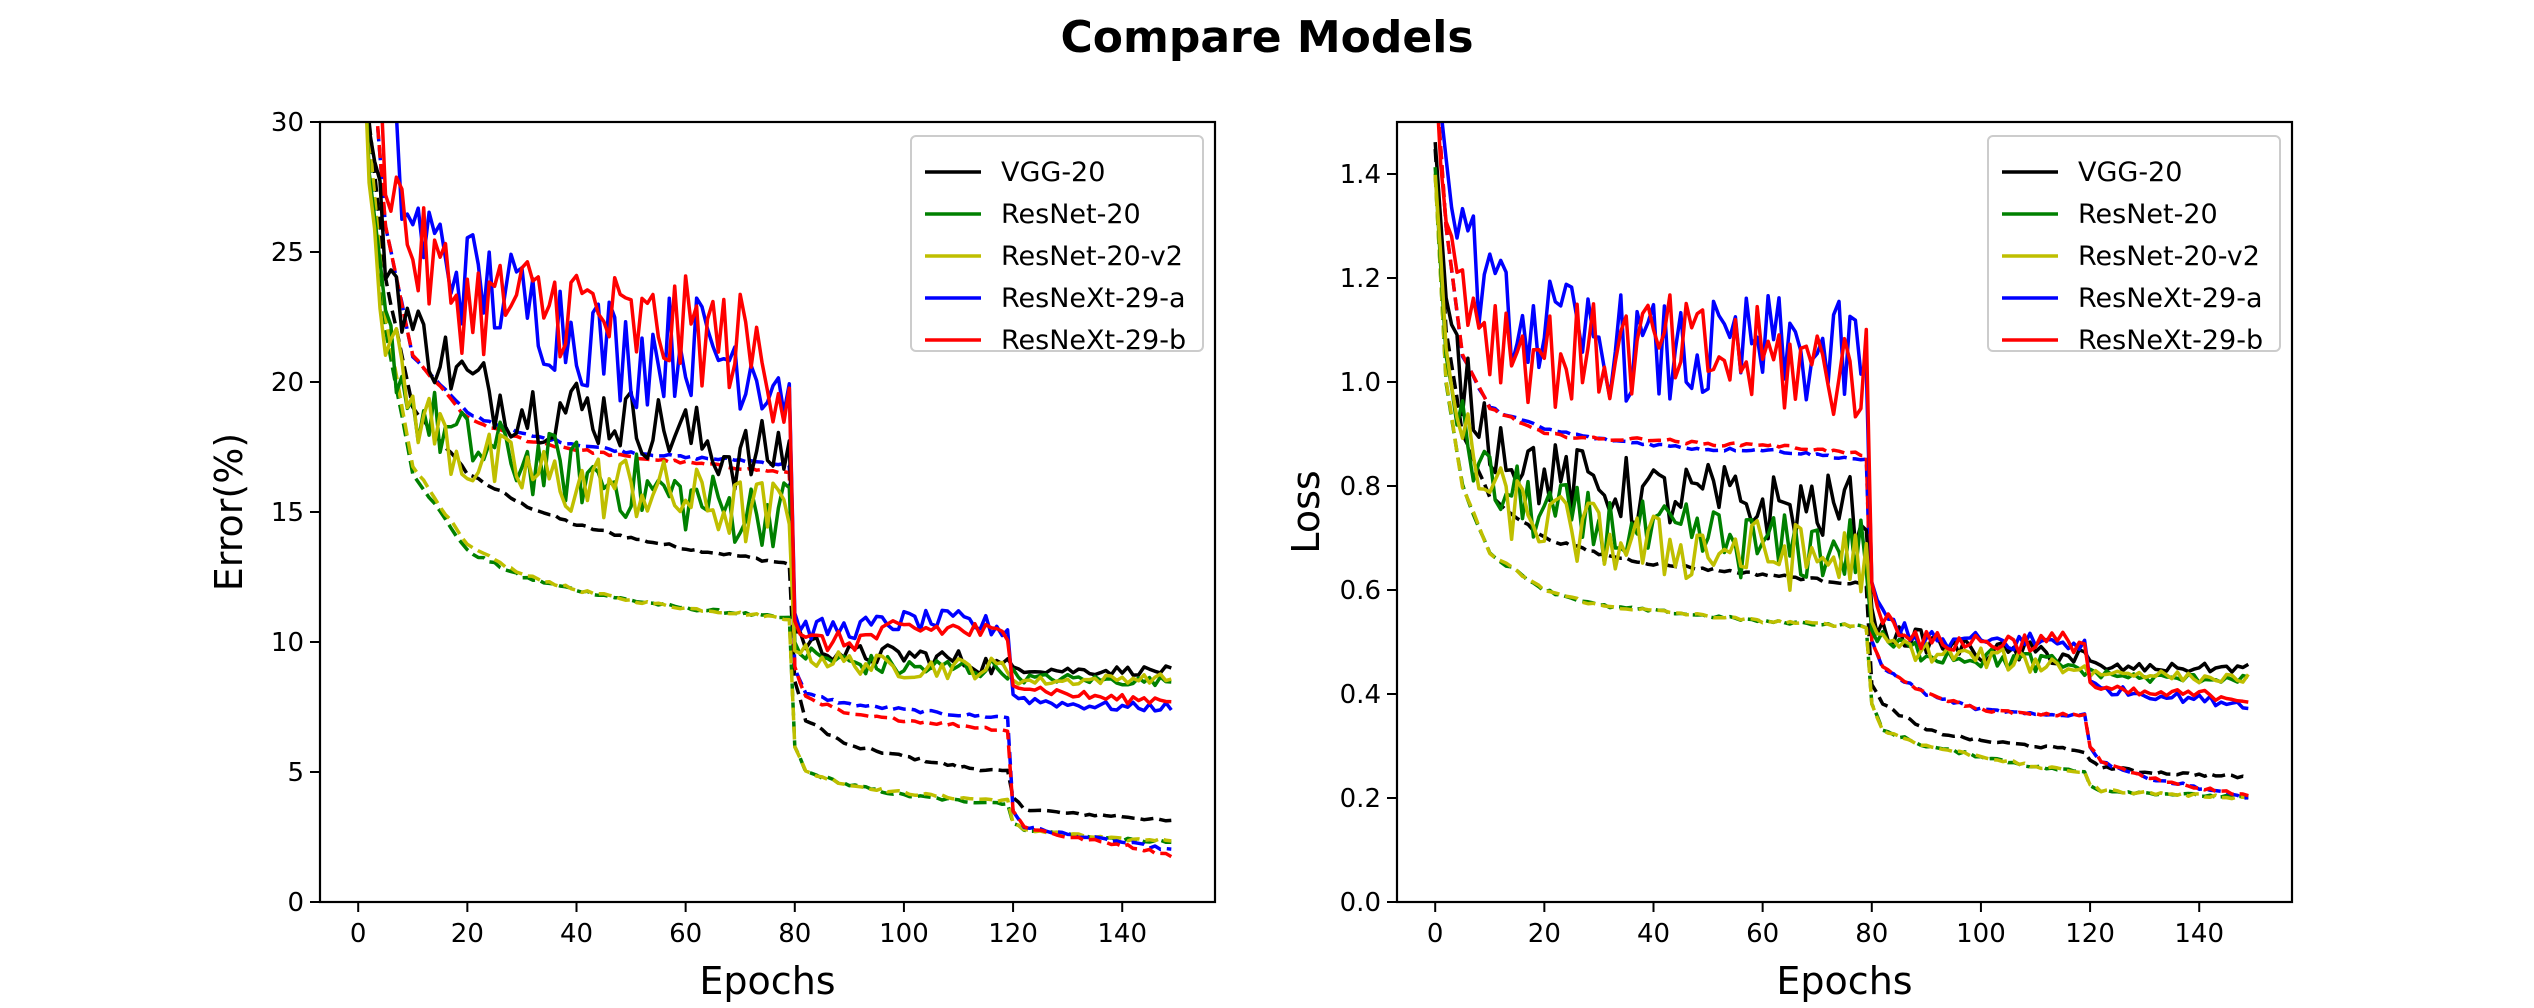 The height and width of the screenshot is (1008, 2534). I want to click on y-axis-label: Loss, so click(1306, 511).